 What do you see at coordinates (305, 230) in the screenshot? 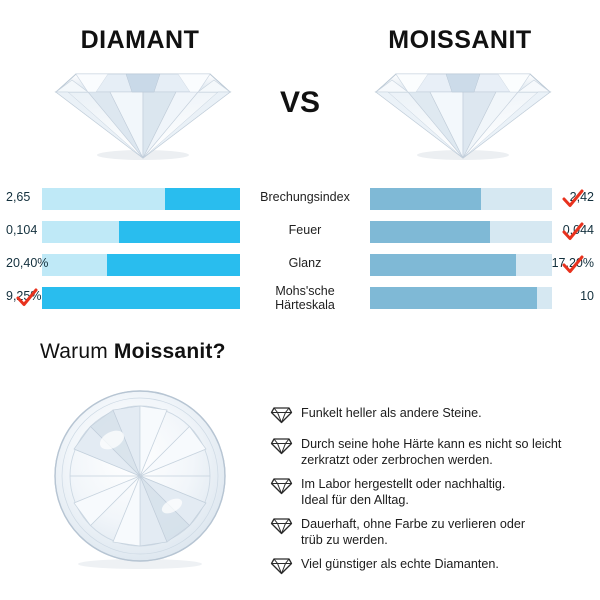
I see `metric-label-2: Feuer` at bounding box center [305, 230].